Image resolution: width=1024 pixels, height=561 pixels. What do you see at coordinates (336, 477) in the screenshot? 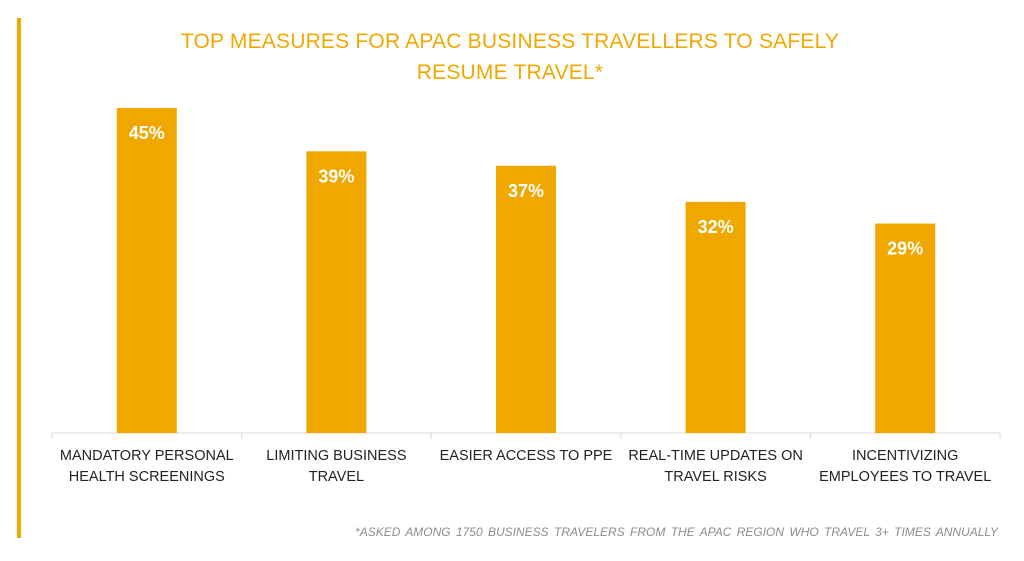
I see `x-tick-label: TRAVEL` at bounding box center [336, 477].